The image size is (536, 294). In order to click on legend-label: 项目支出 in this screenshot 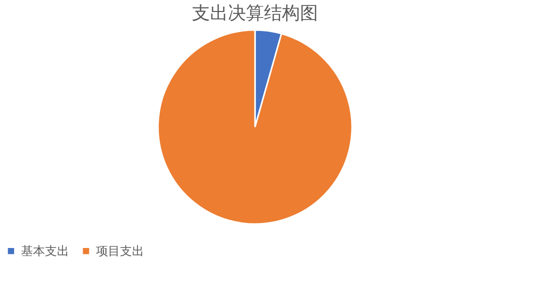, I will do `click(120, 251)`.